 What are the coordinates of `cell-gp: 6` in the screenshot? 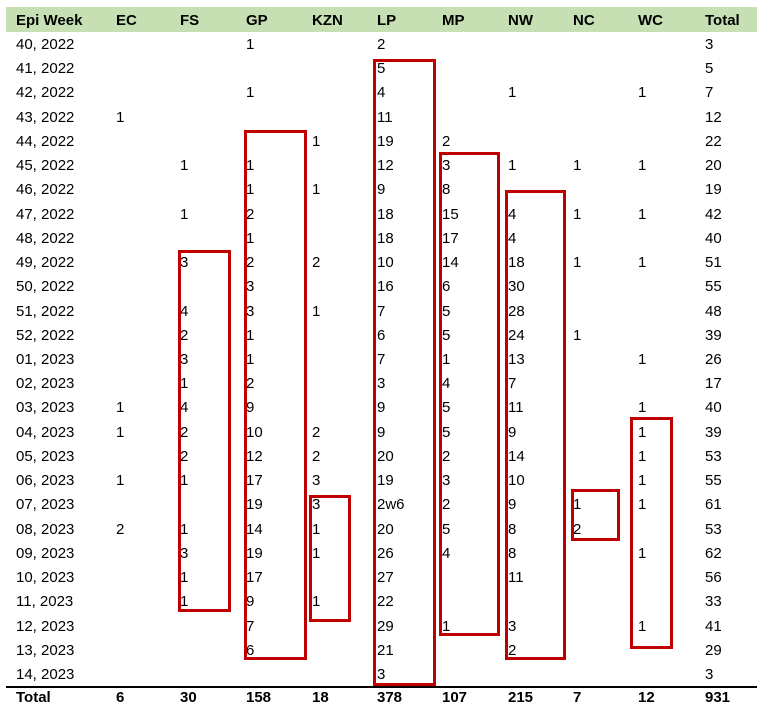 It's located at (250, 650).